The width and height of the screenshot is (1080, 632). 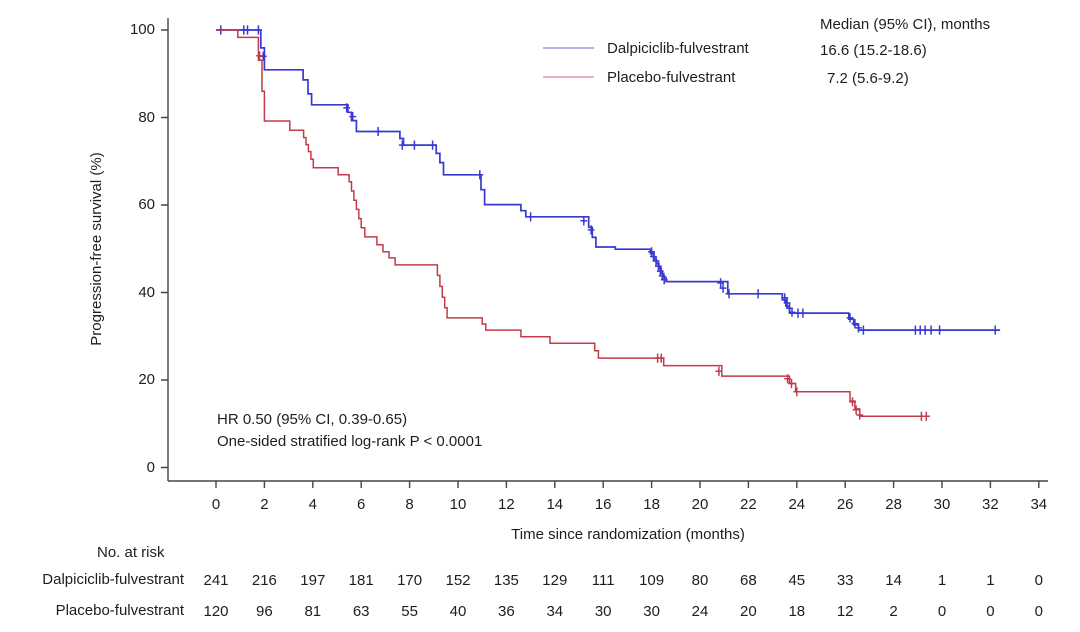 What do you see at coordinates (506, 580) in the screenshot?
I see `at-risk-count: 135` at bounding box center [506, 580].